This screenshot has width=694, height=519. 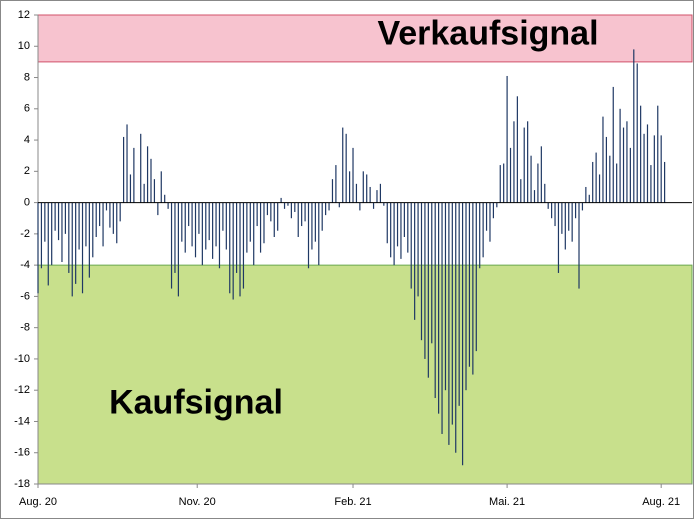 What do you see at coordinates (27, 109) in the screenshot?
I see `y-tick-label: 6` at bounding box center [27, 109].